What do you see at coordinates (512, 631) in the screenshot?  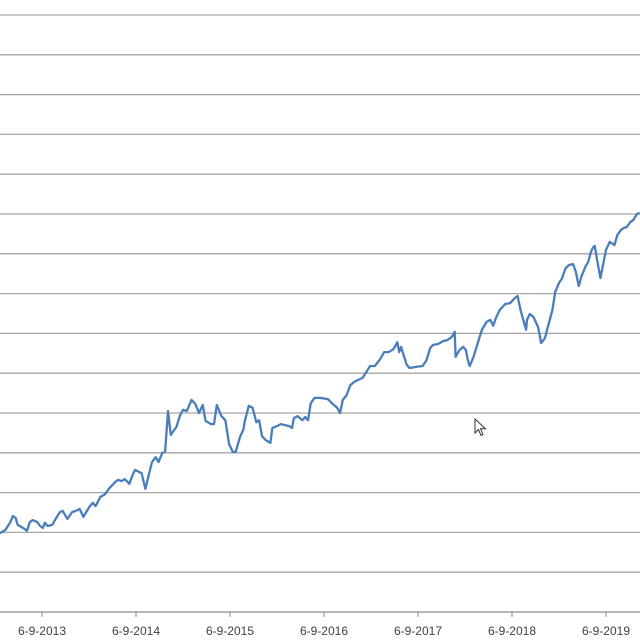 I see `x-tick-label: 6-9-2018` at bounding box center [512, 631].